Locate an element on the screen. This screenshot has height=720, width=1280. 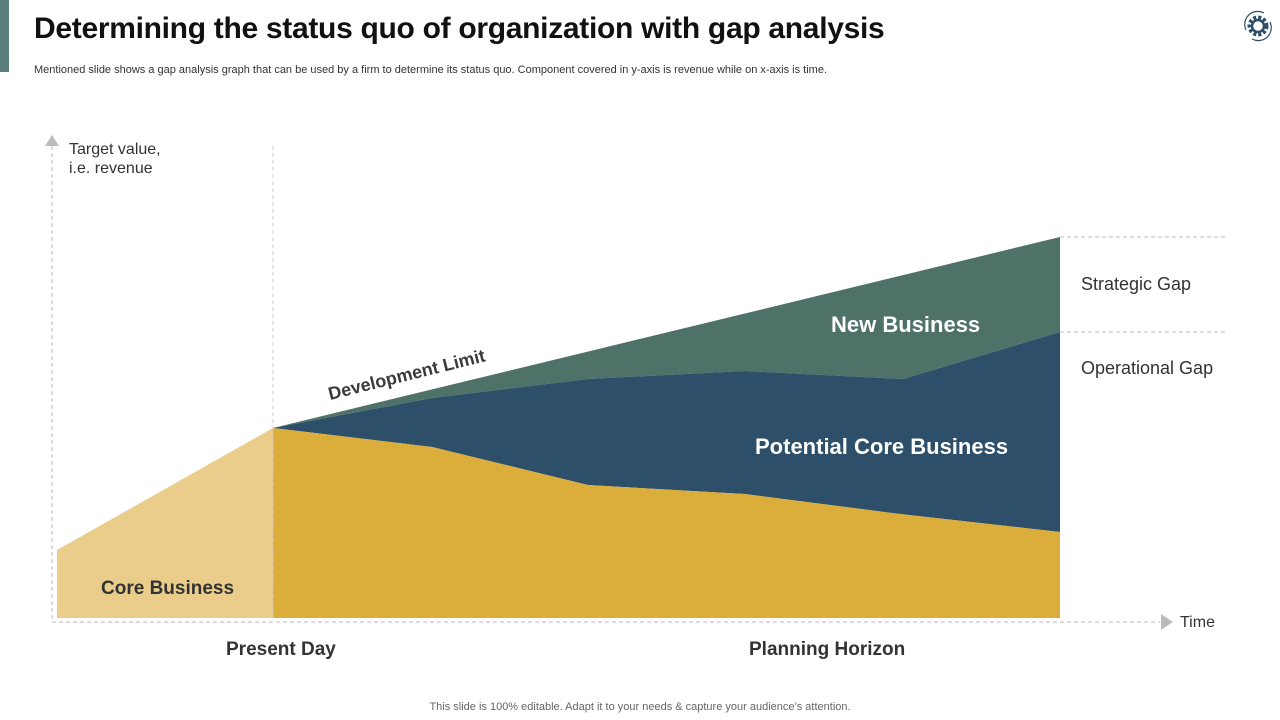
x-axis-arrow is located at coordinates (1167, 622).